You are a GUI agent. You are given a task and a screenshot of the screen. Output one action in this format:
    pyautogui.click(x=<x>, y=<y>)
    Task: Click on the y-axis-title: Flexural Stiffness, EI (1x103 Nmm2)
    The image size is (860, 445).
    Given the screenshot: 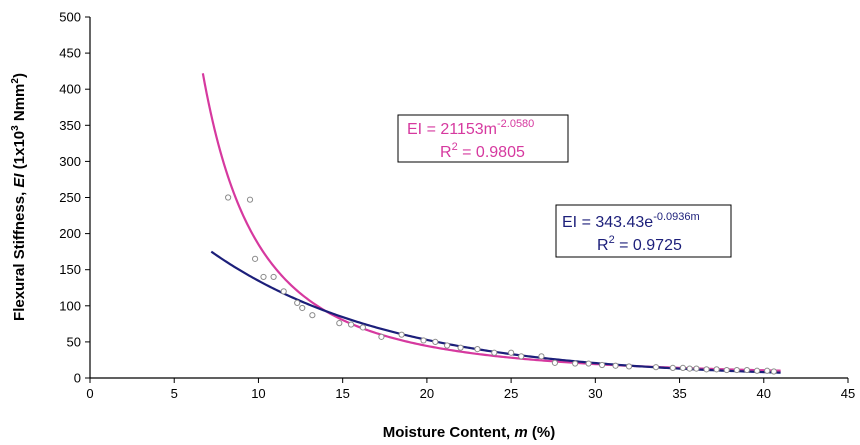 What is the action you would take?
    pyautogui.click(x=19, y=197)
    